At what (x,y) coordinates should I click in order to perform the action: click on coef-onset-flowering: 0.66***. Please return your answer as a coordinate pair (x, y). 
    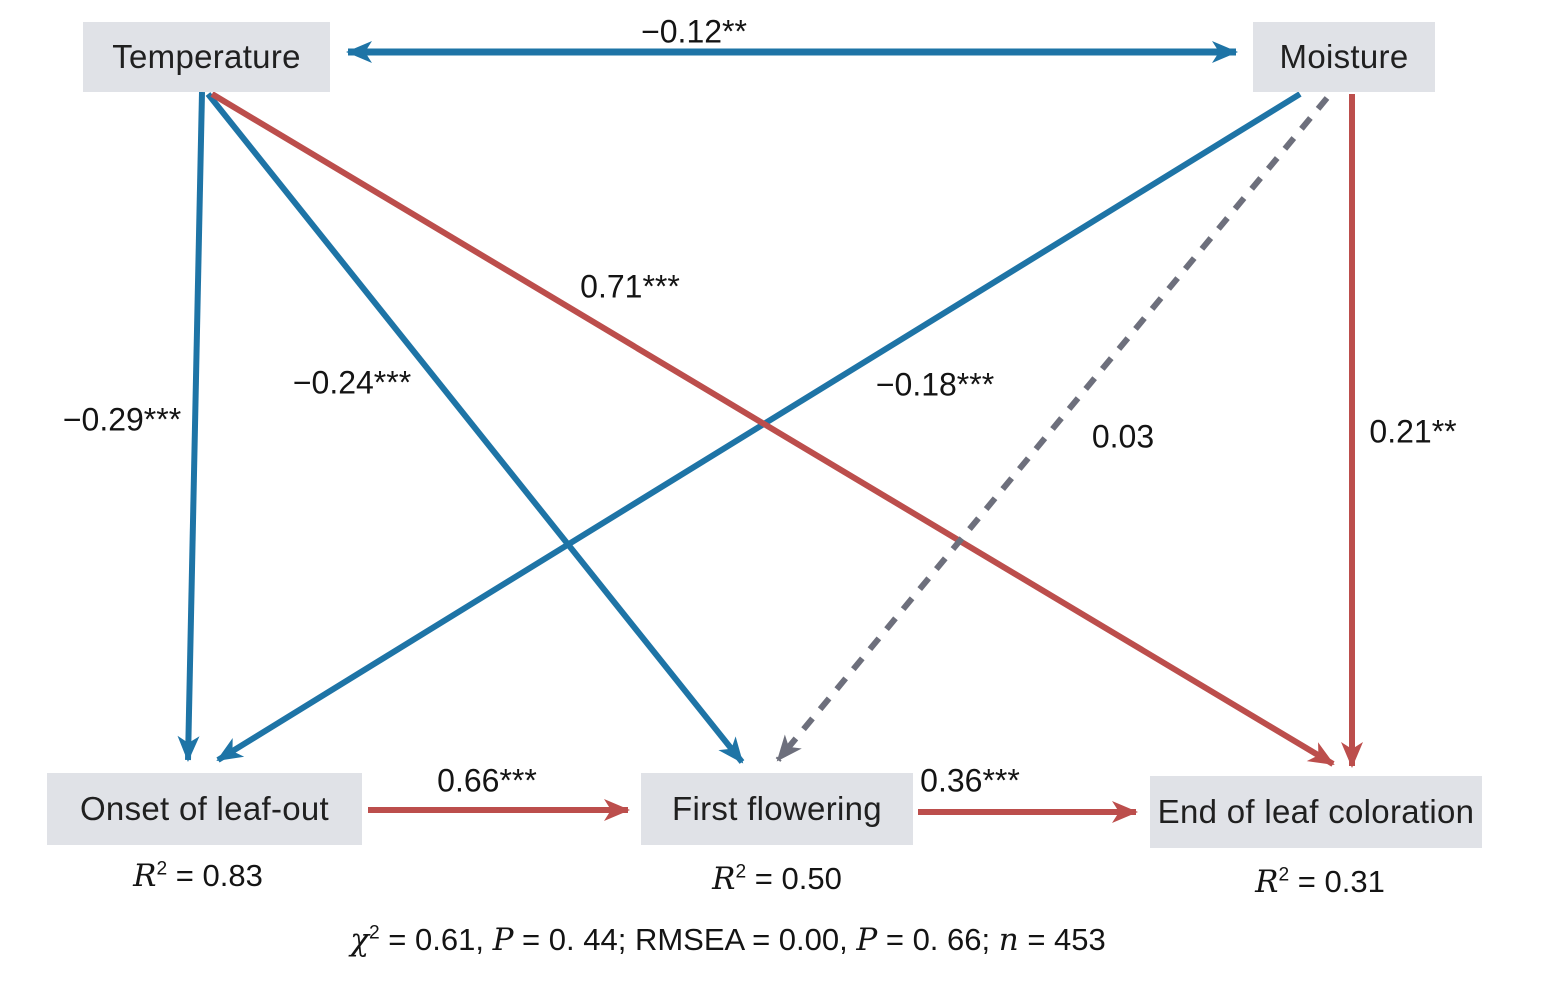
    Looking at the image, I should click on (487, 780).